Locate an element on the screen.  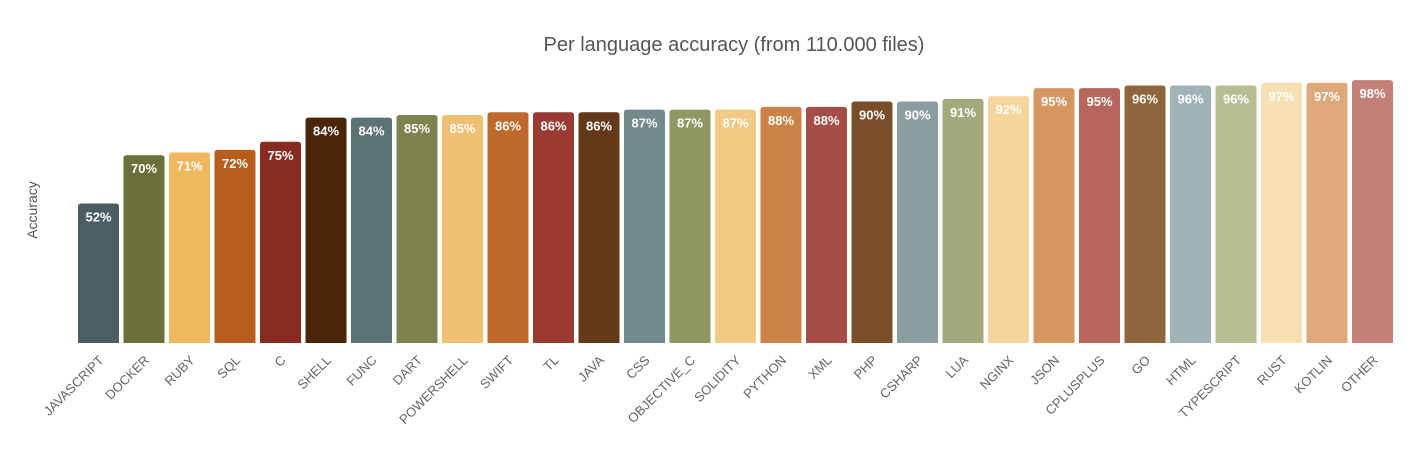
y-axis-label: Accuracy is located at coordinates (32, 210).